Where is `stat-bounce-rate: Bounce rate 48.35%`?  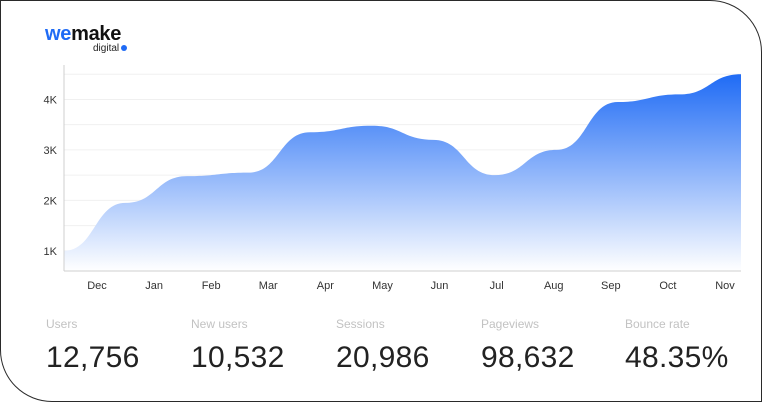
stat-bounce-rate: Bounce rate 48.35% is located at coordinates (677, 346).